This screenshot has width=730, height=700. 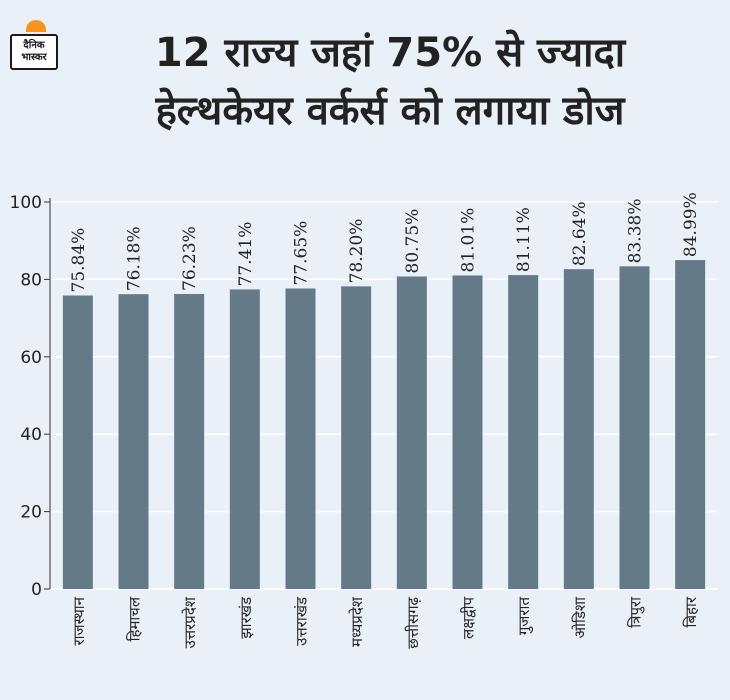 I want to click on x-tick-label: लक्षद्वीप, so click(x=469, y=618).